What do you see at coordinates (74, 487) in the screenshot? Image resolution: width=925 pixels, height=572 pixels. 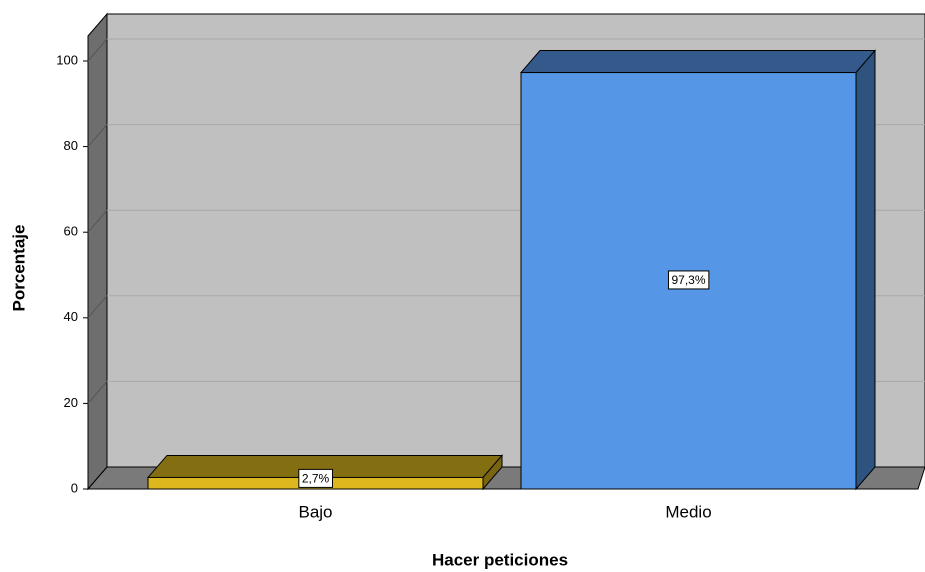 I see `y-tick-label: 0` at bounding box center [74, 487].